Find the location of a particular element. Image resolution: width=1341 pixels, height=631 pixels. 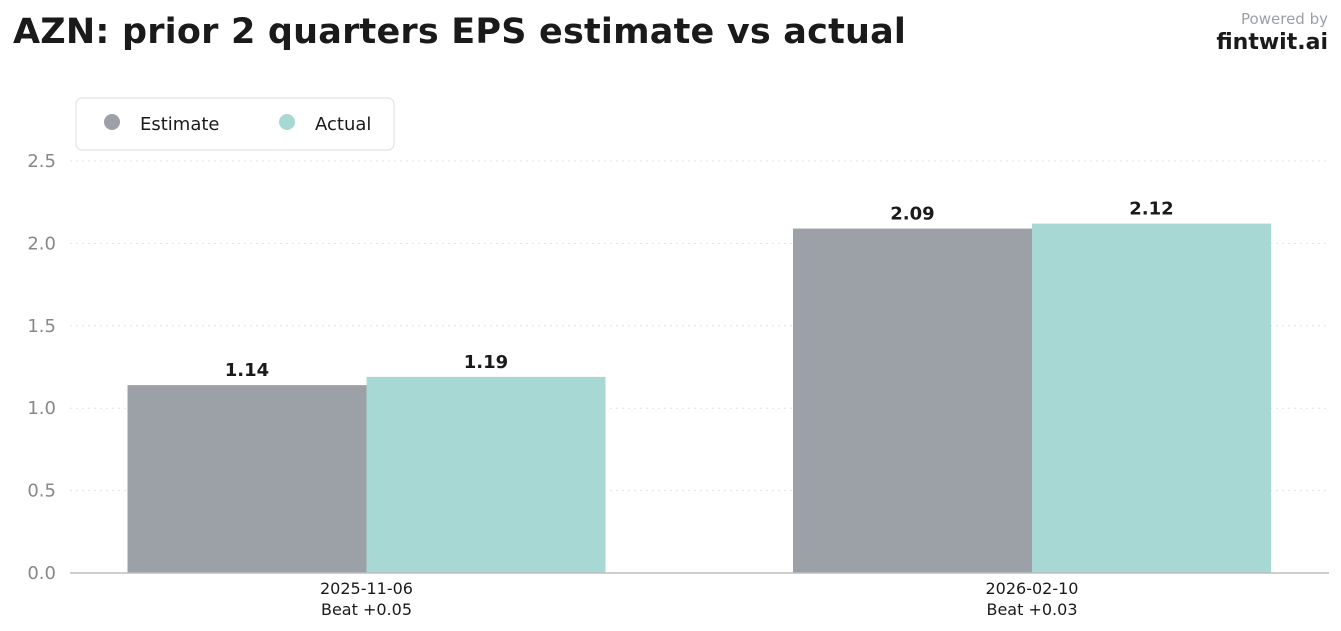

legend-marker-actual is located at coordinates (287, 122).